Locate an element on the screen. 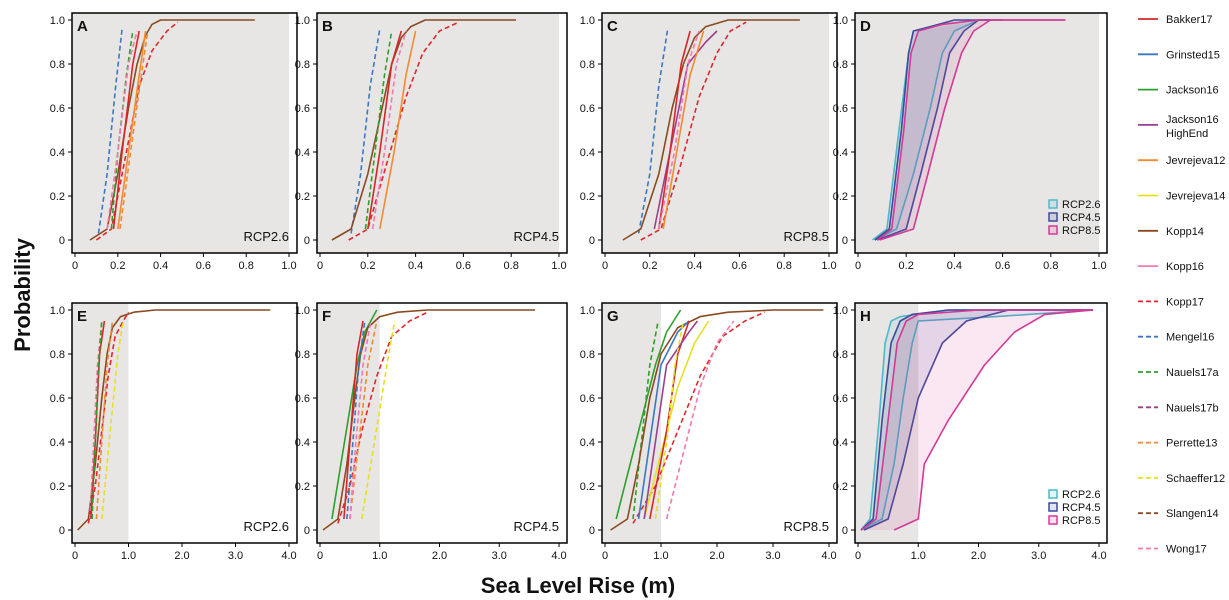 The width and height of the screenshot is (1229, 600). panel-b: 0 0.2 0.4 0.6 0.8 1.0 0 0.2 0.4 0.6 0.8 1.0 B RCP4.5 is located at coordinates (431, 142).